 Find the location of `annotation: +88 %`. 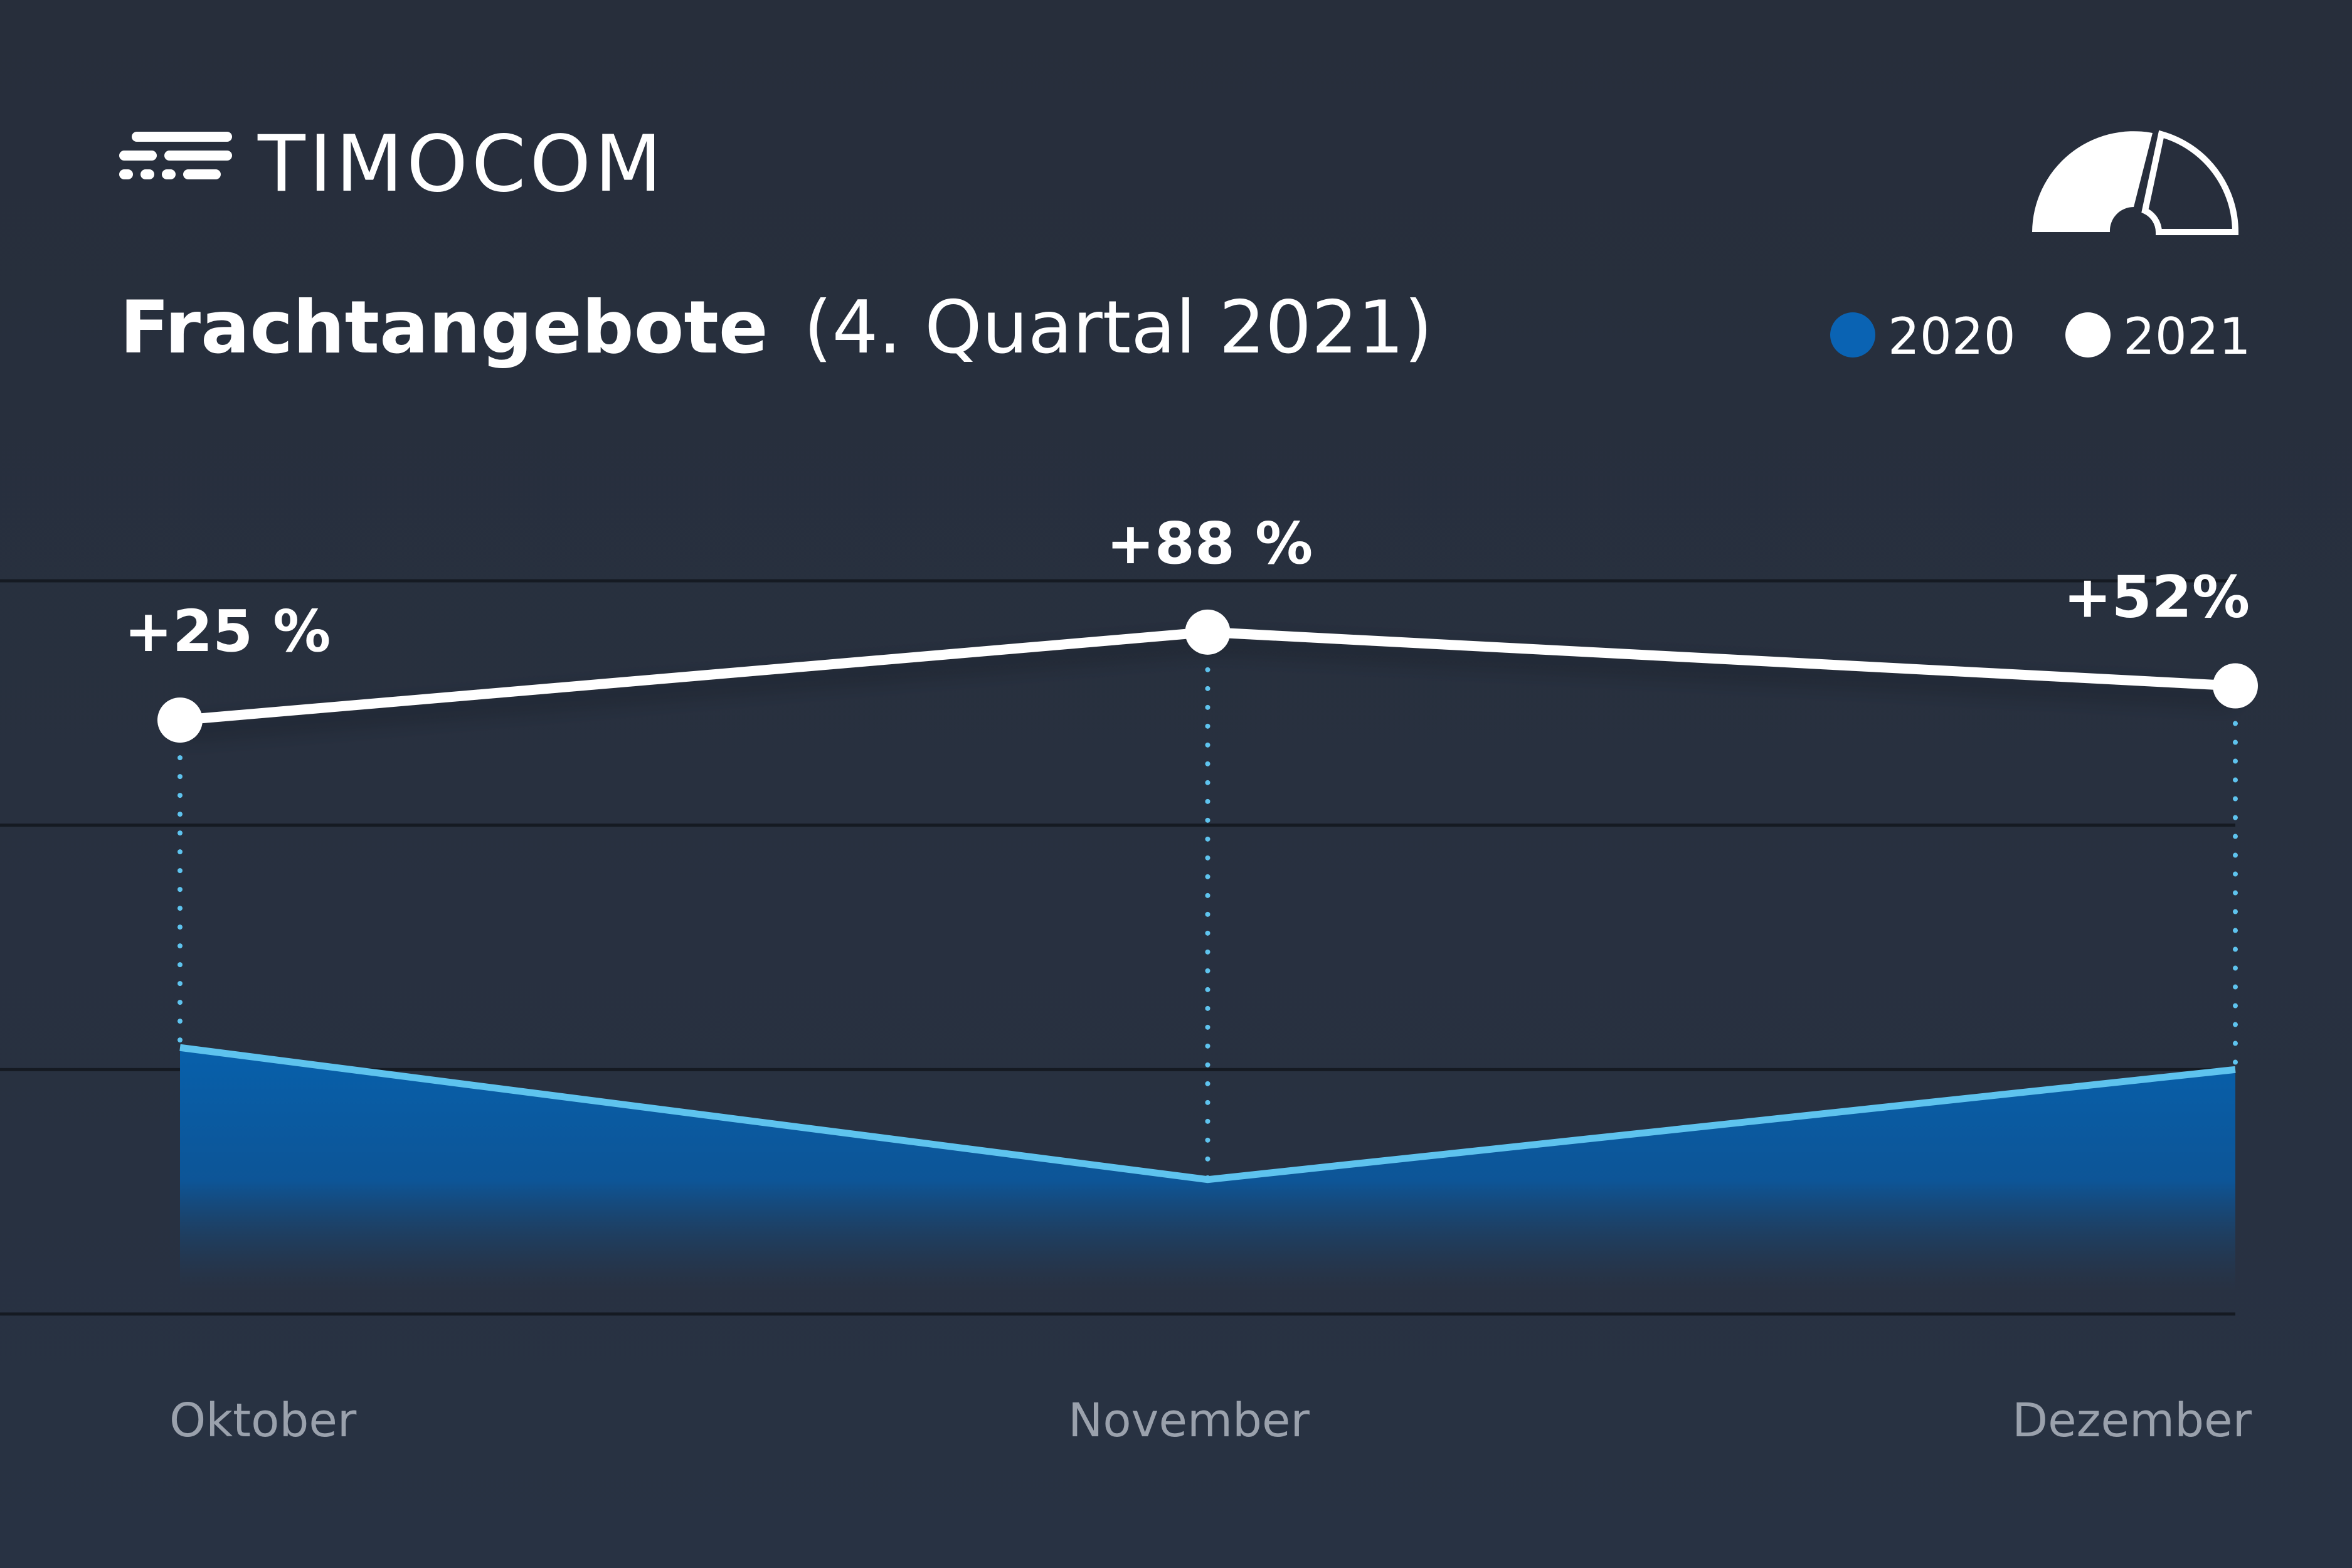

annotation: +88 % is located at coordinates (1209, 543).